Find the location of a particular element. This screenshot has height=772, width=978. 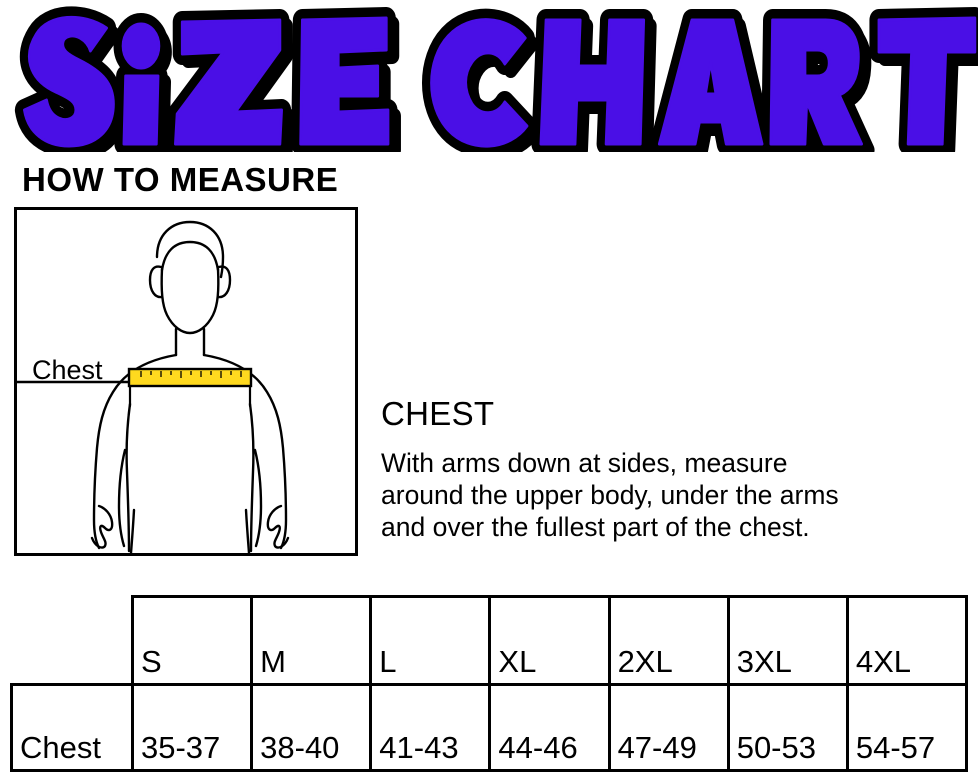

table-header-4xl: 4XL is located at coordinates (907, 640).